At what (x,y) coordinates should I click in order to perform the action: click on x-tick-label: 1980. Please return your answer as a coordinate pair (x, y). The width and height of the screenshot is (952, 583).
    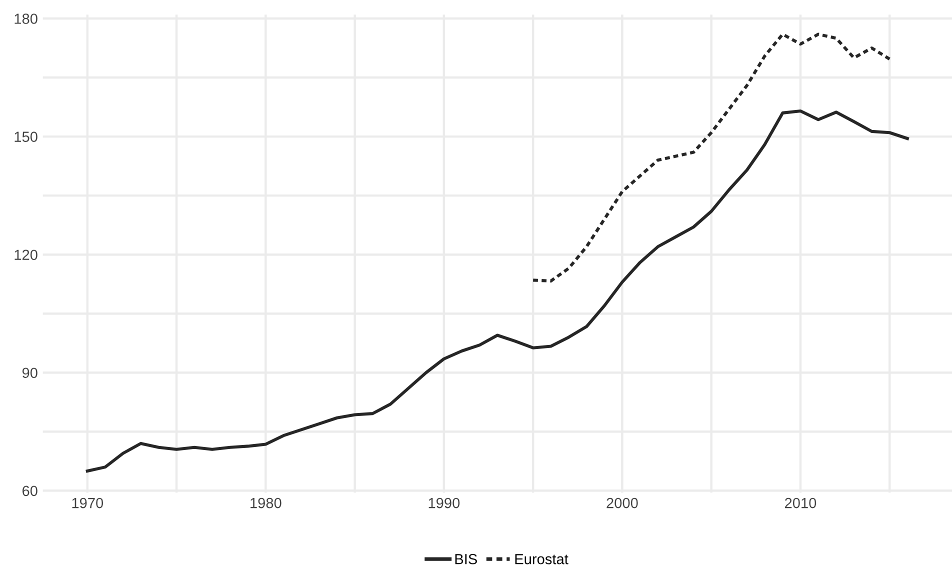
    Looking at the image, I should click on (266, 503).